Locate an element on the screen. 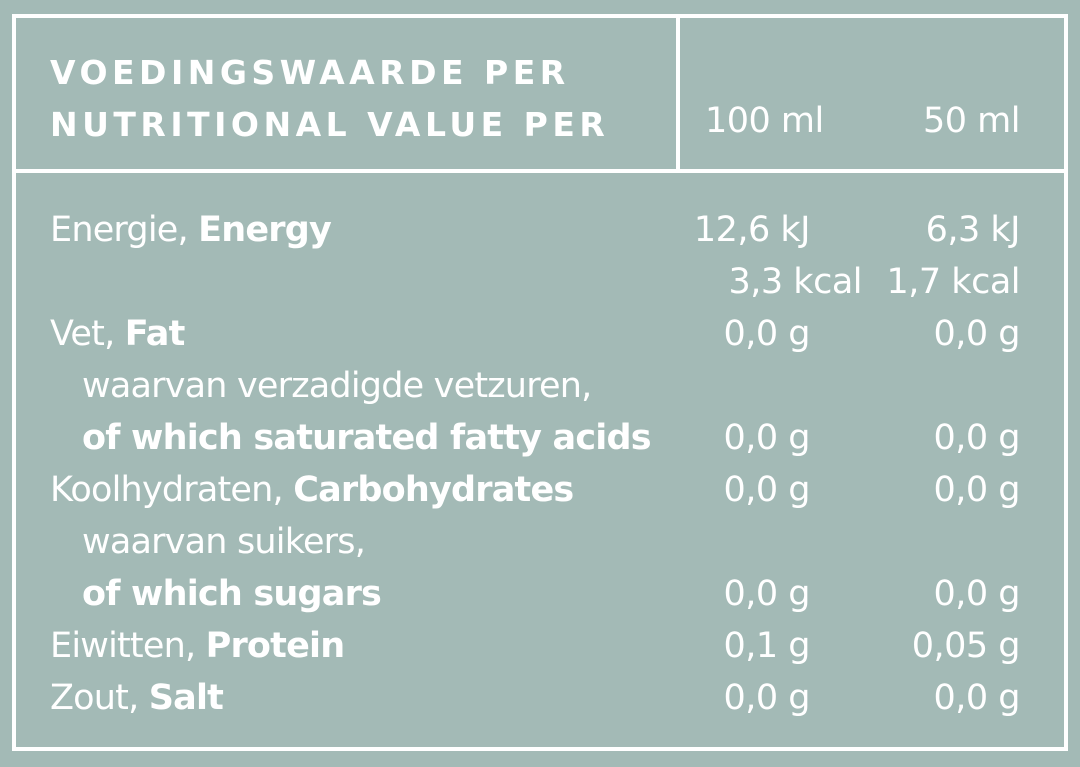 This screenshot has width=1080, height=767. column-divider is located at coordinates (678, 93).